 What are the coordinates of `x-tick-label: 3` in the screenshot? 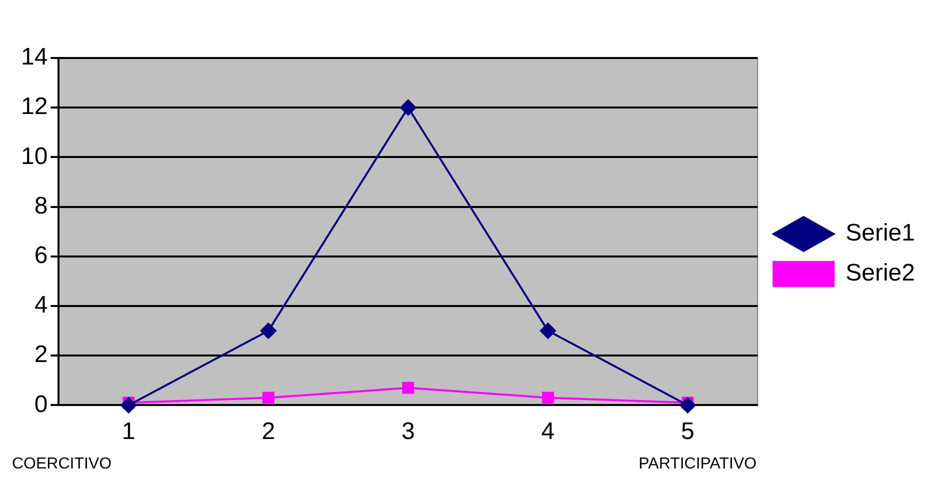 It's located at (408, 432).